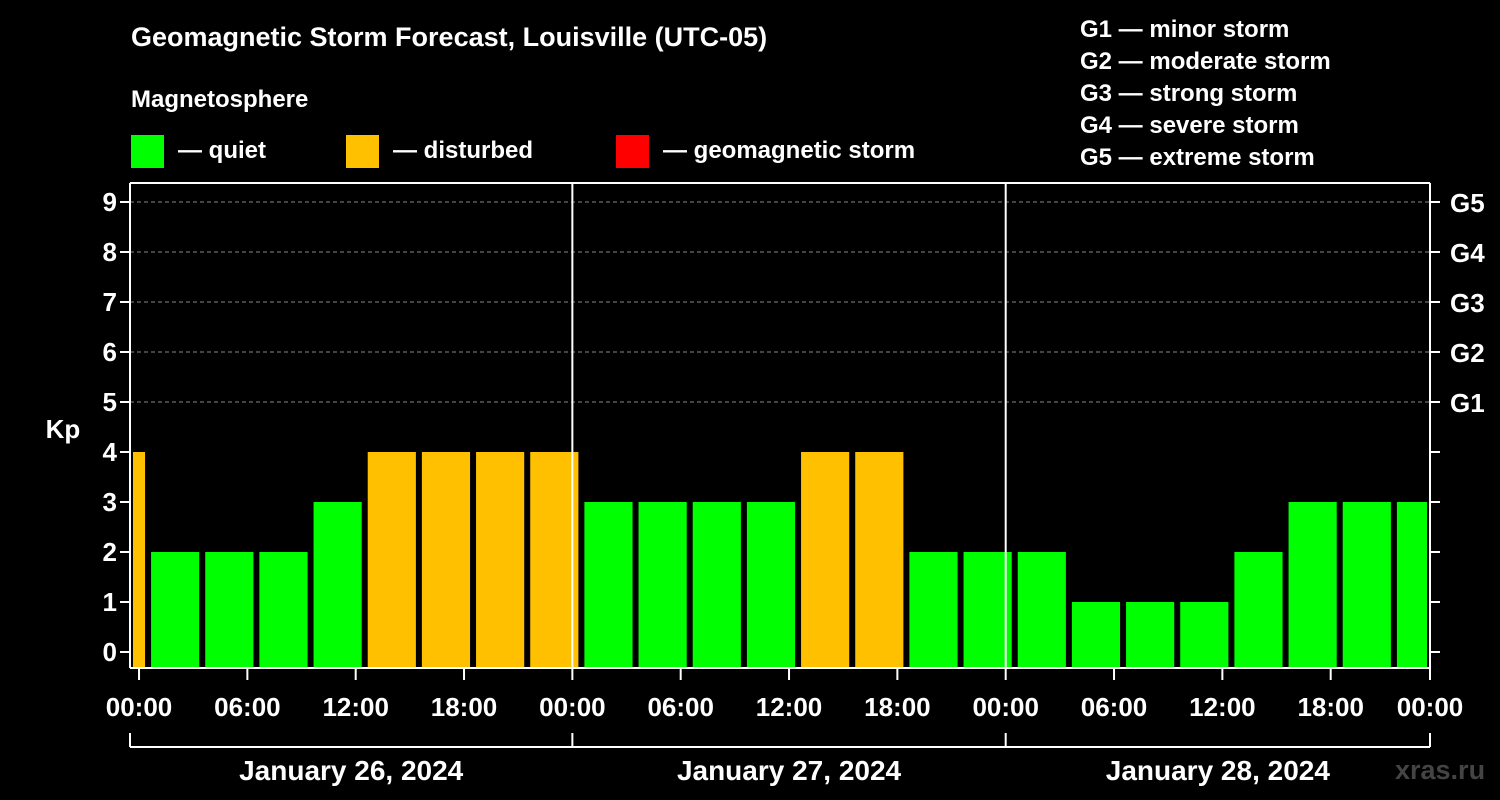 Image resolution: width=1500 pixels, height=800 pixels. What do you see at coordinates (1430, 707) in the screenshot?
I see `x-tick-label-12: 00:00` at bounding box center [1430, 707].